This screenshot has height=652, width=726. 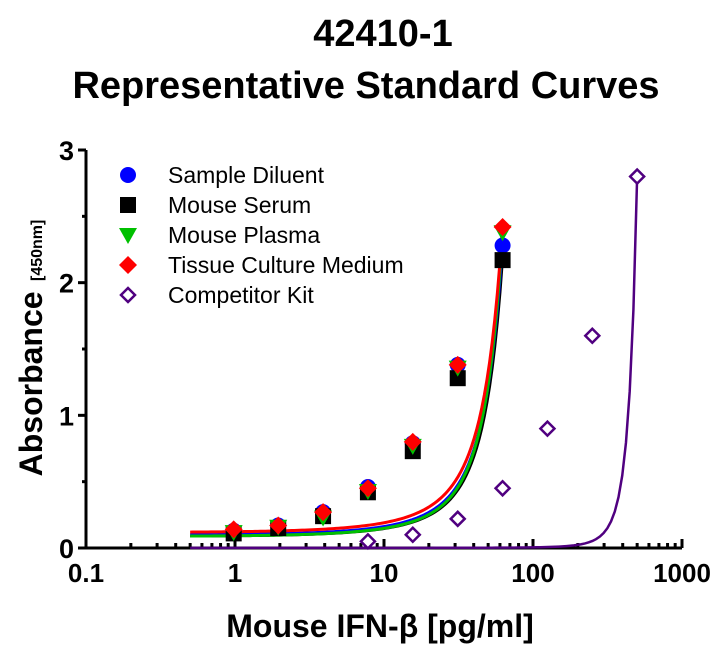 I want to click on x-tick-label: 0.1, so click(x=86, y=573).